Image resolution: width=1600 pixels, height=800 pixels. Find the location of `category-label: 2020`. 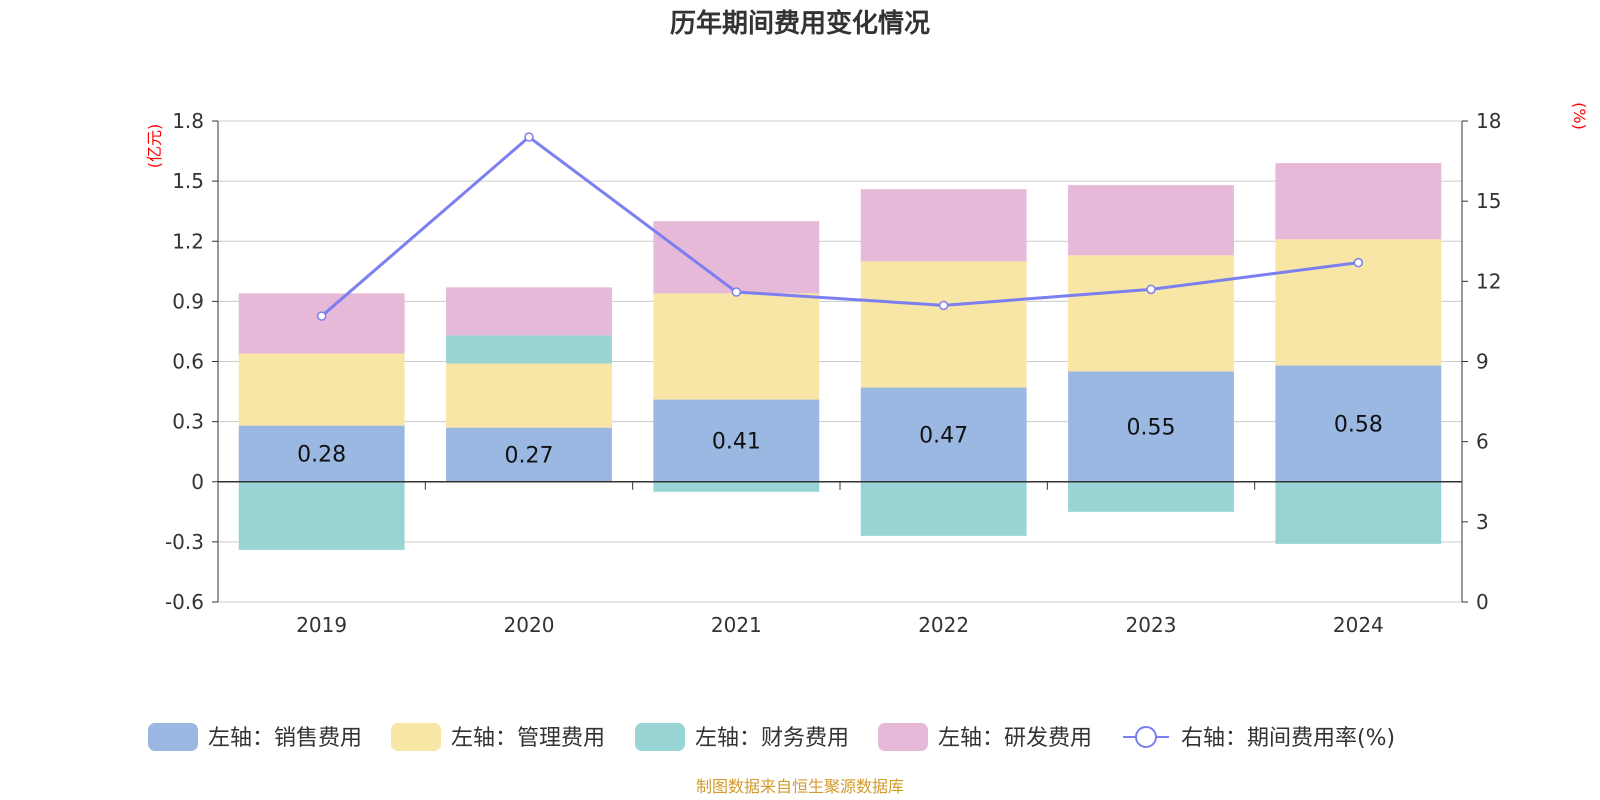

category-label: 2020 is located at coordinates (529, 625).